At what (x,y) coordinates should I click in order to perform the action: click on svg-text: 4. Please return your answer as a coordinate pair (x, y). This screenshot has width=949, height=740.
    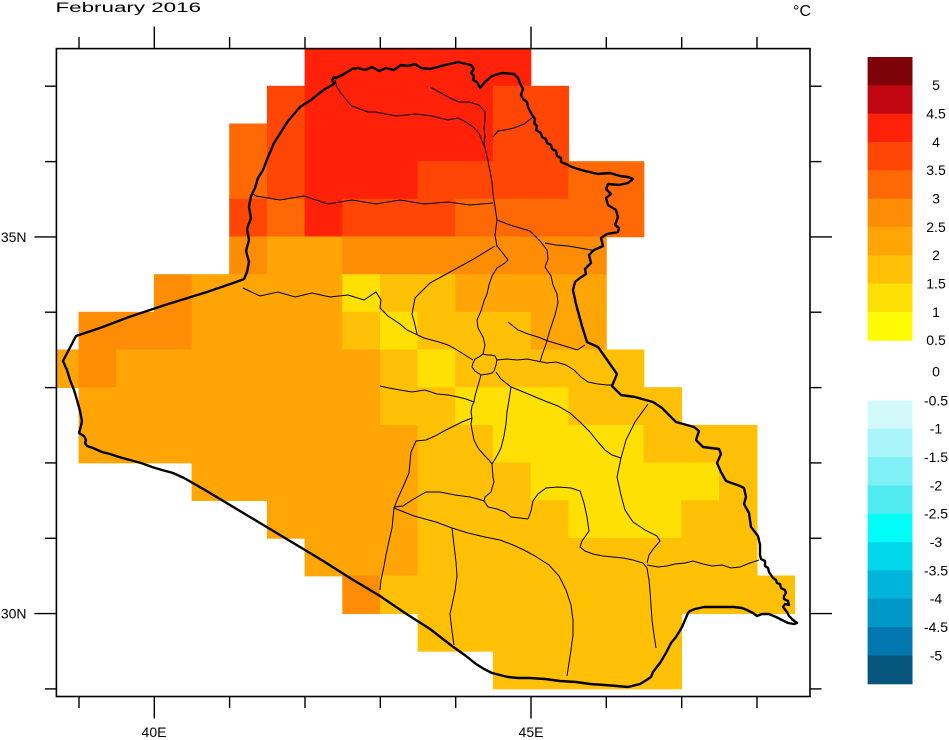
    Looking at the image, I should click on (936, 142).